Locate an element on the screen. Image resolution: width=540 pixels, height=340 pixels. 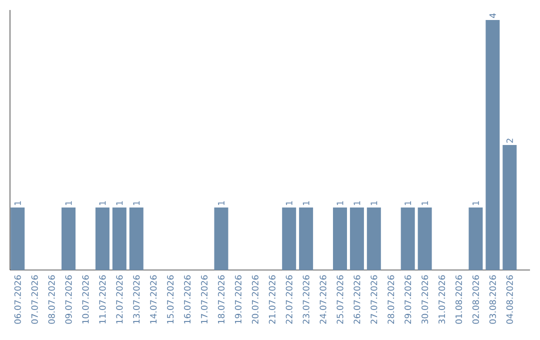
x-tick-label: 03.08.2026 is located at coordinates (492, 299).